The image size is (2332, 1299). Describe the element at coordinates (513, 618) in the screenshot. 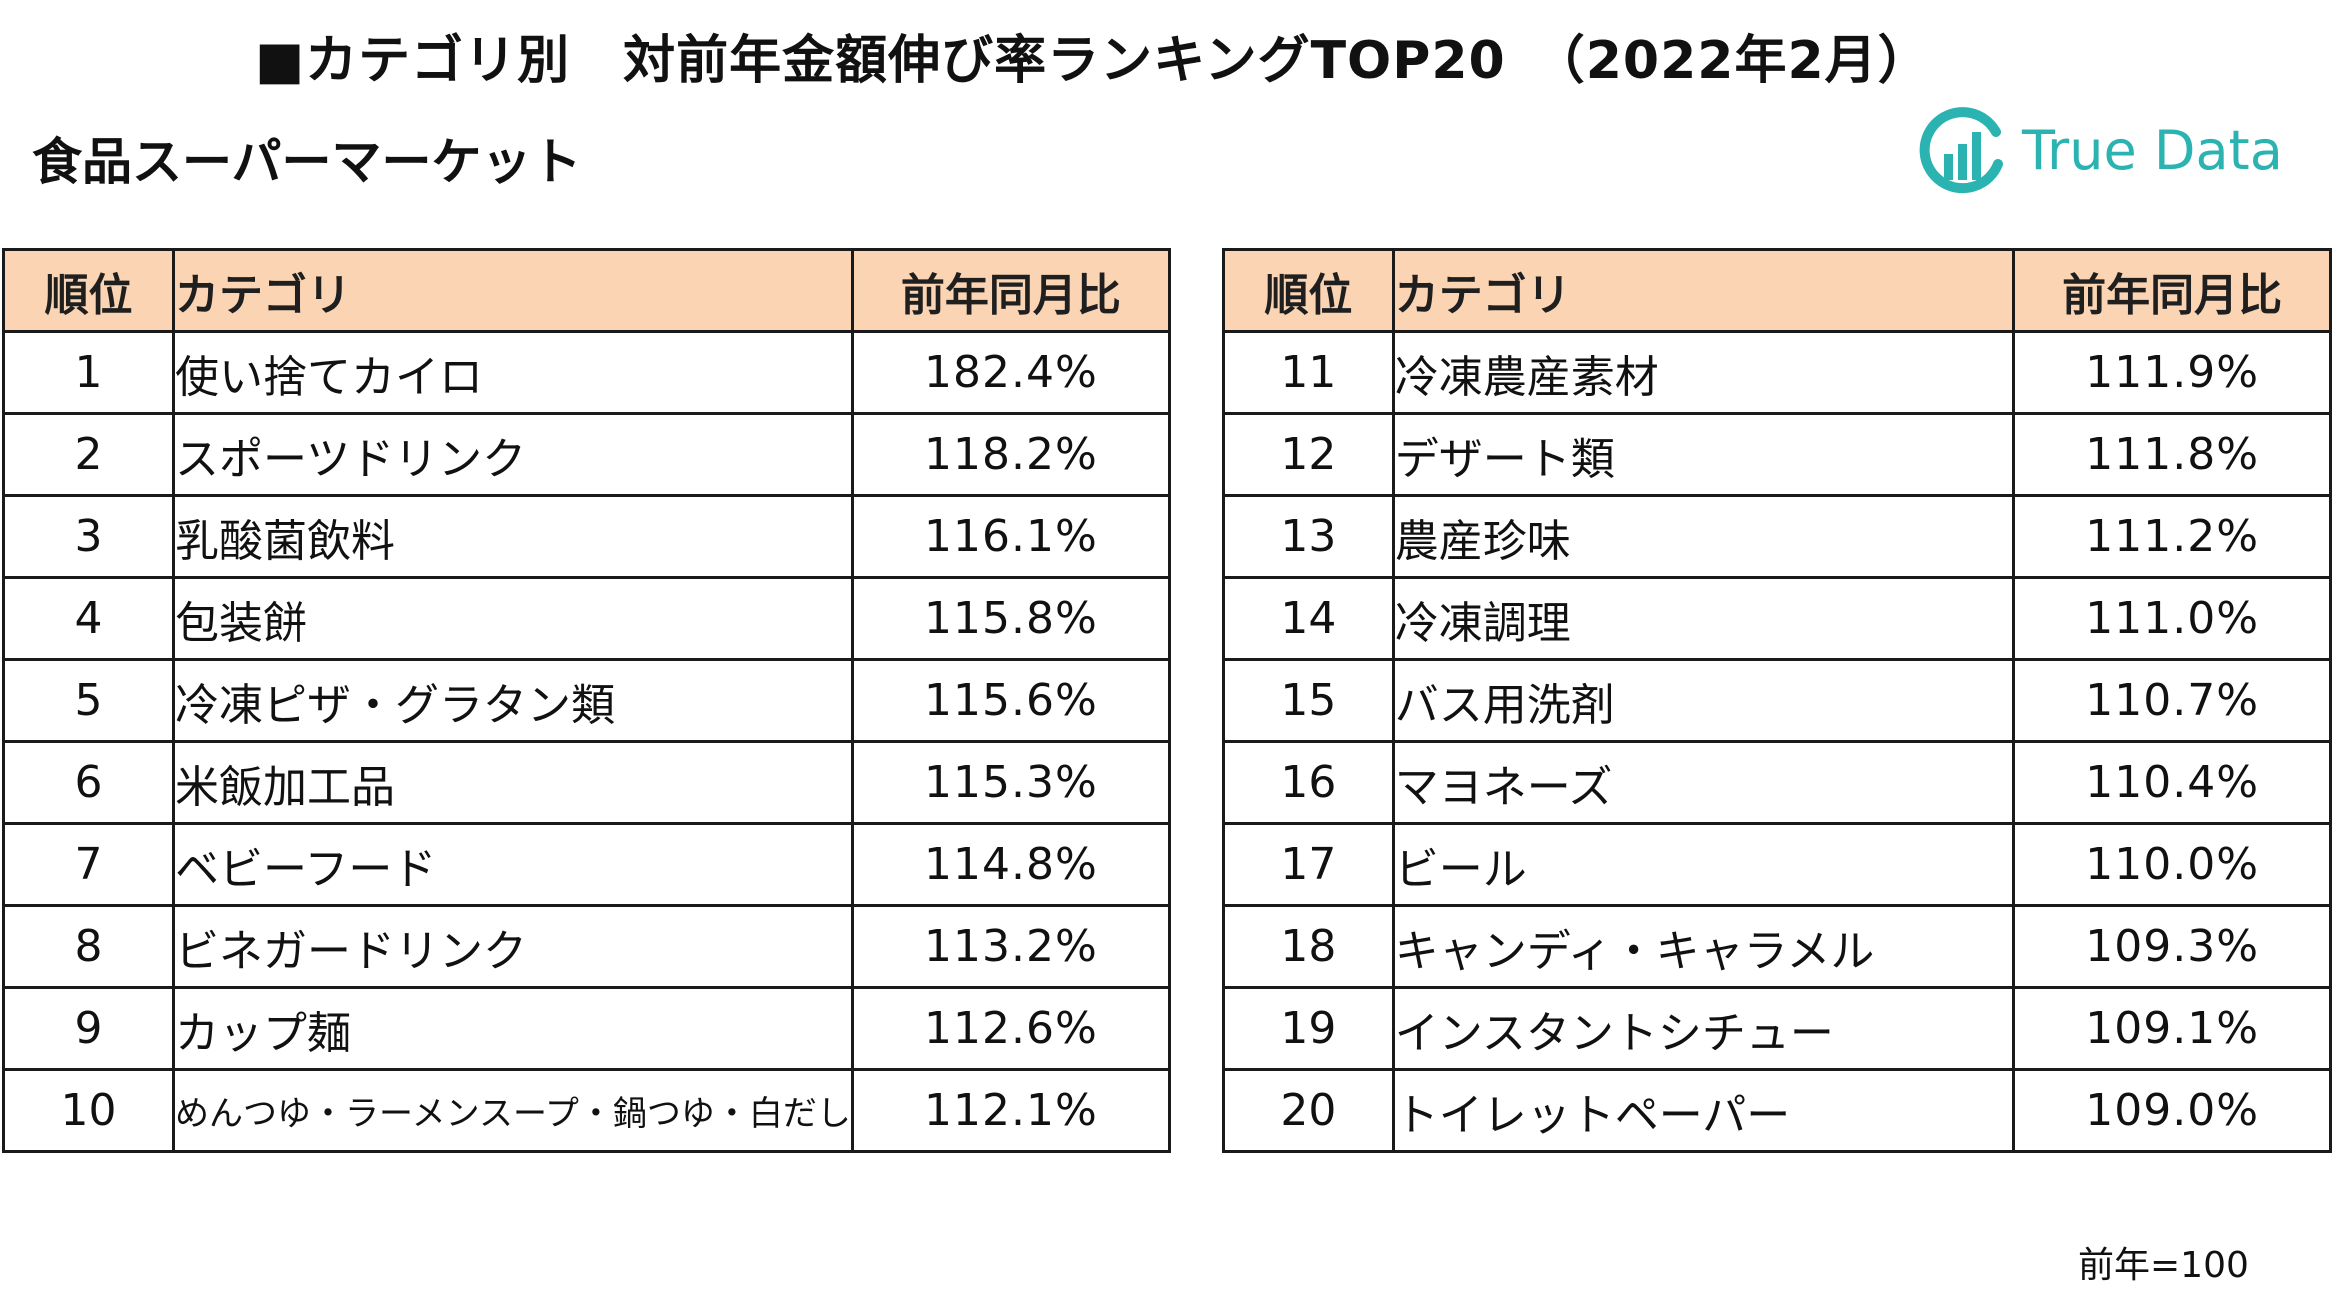

I see `category-cell: 包装餅` at that location.